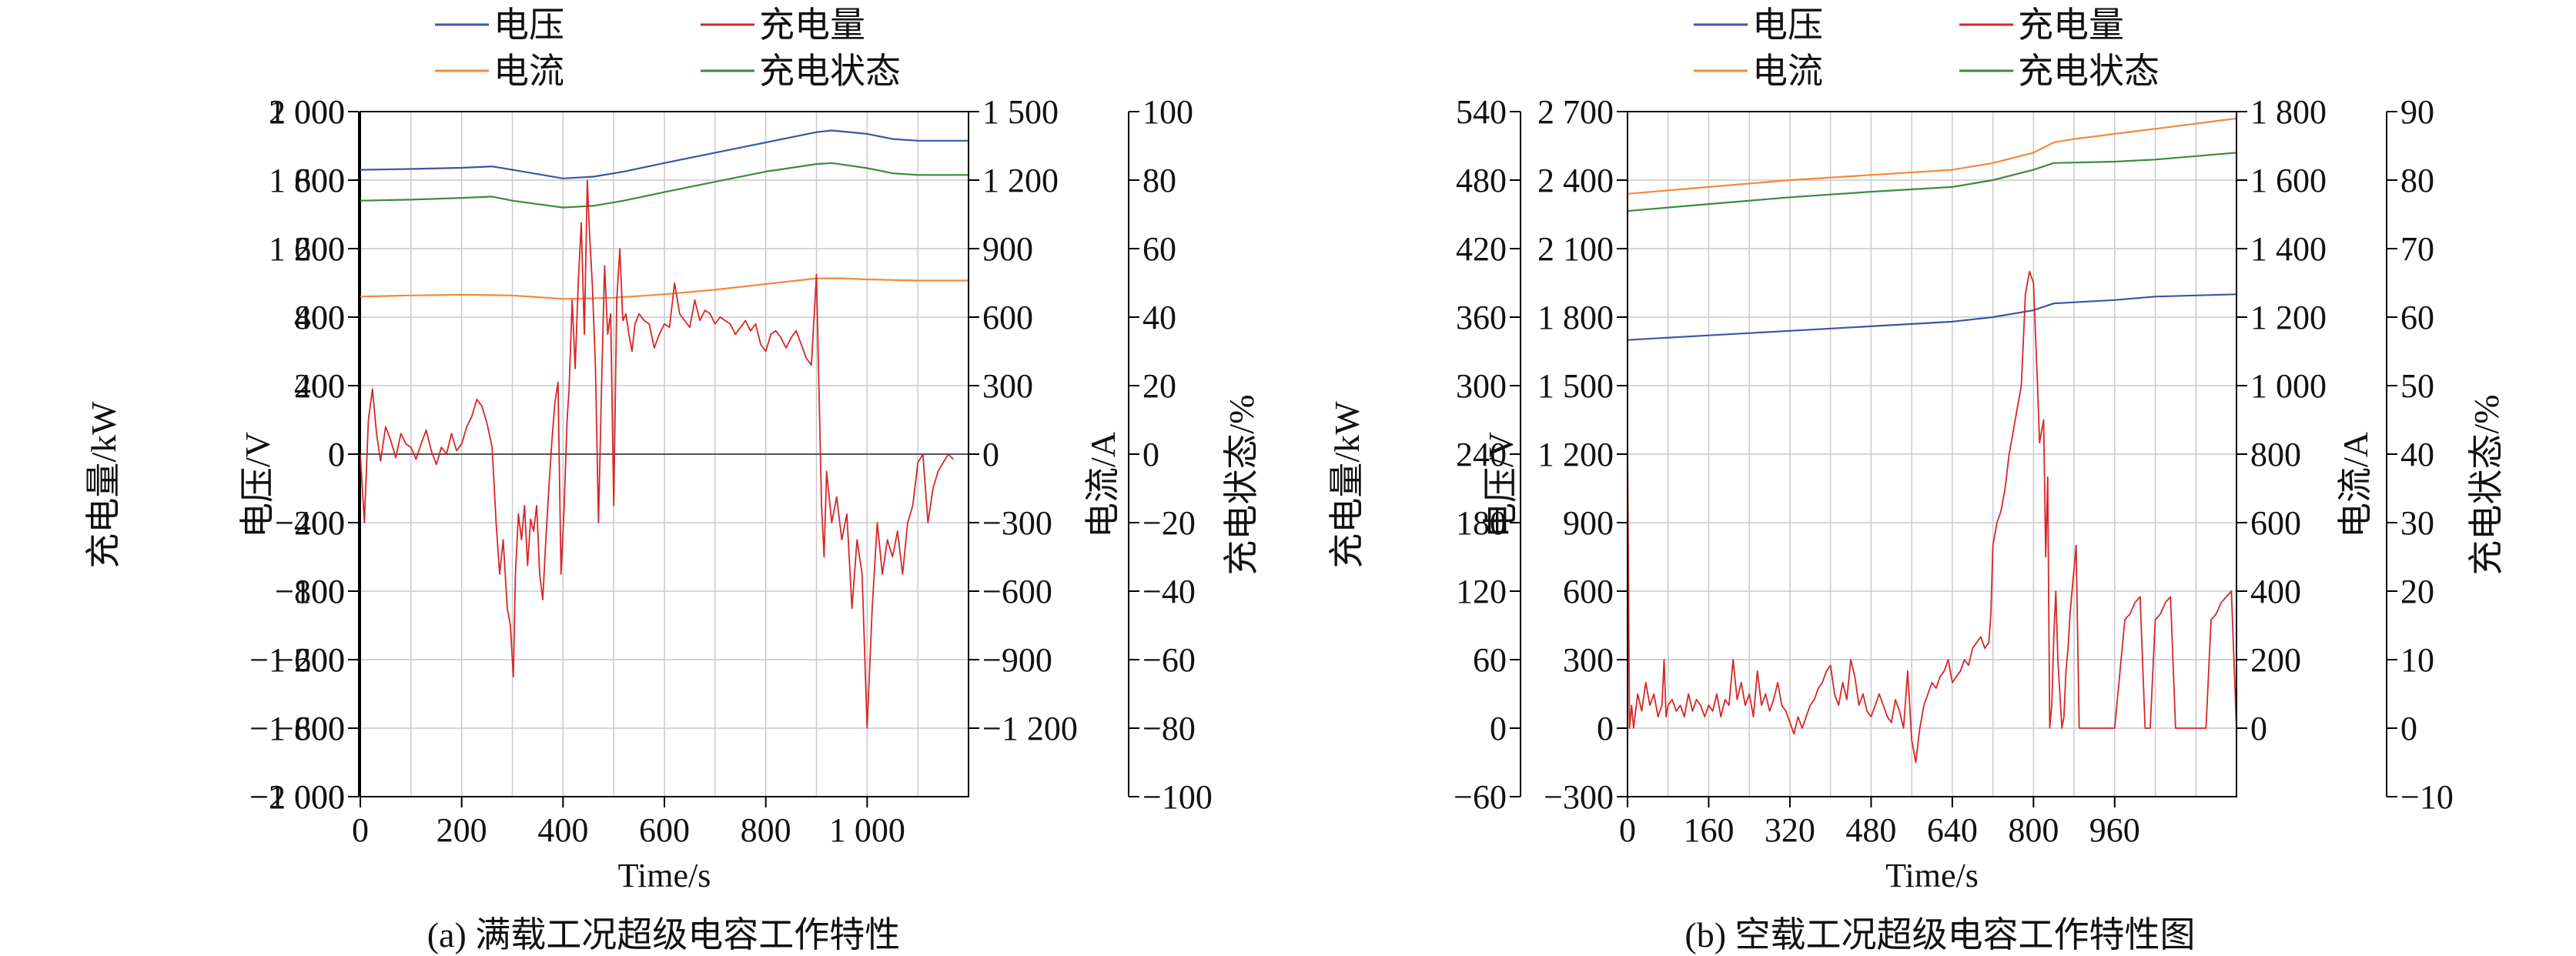  Describe the element at coordinates (462, 830) in the screenshot. I see `x-tick-label: 200` at that location.